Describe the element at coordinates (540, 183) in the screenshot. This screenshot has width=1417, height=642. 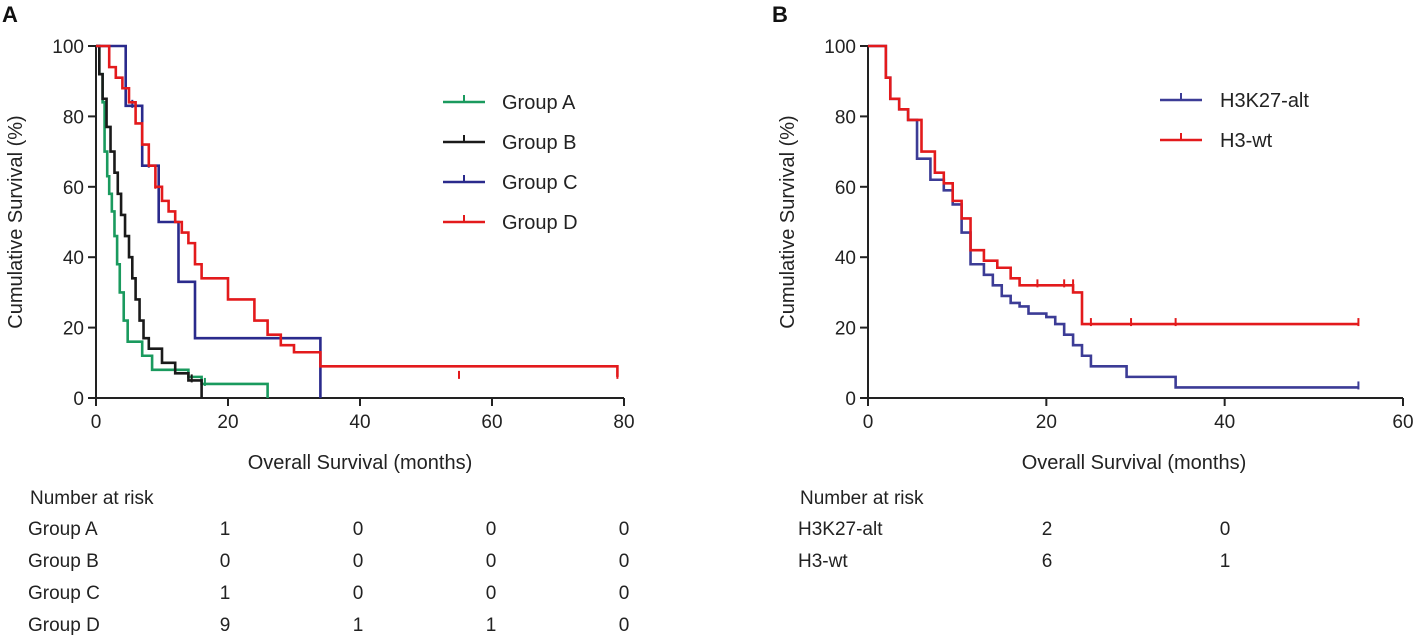
I see `legend-label: Group C` at that location.